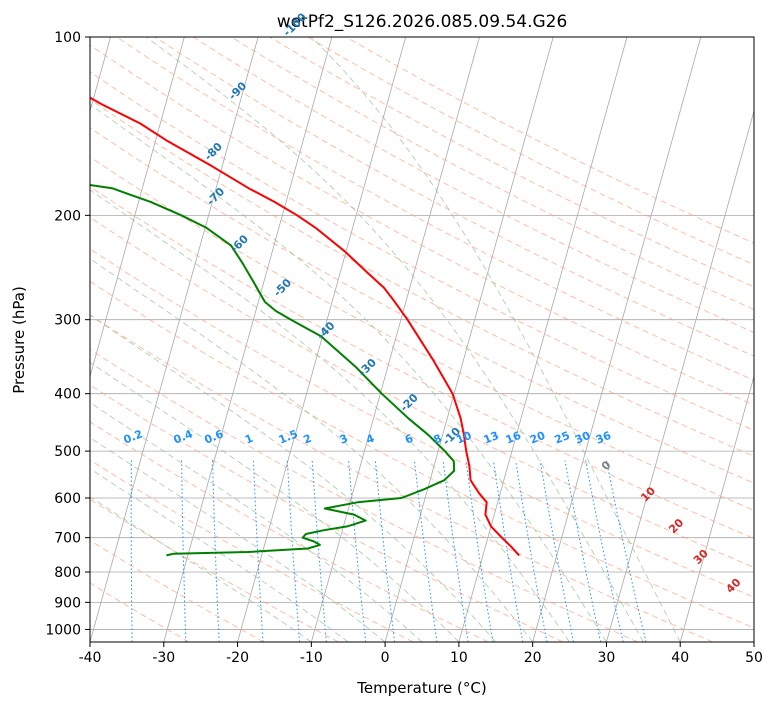 The height and width of the screenshot is (708, 775). What do you see at coordinates (459, 658) in the screenshot?
I see `x-tick-label: 10` at bounding box center [459, 658].